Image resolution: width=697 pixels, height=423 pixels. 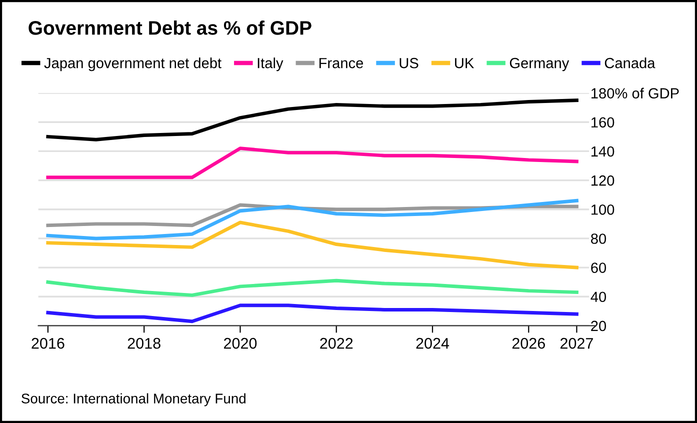 I want to click on source-note: Source: International Monetary Fund, so click(x=134, y=399).